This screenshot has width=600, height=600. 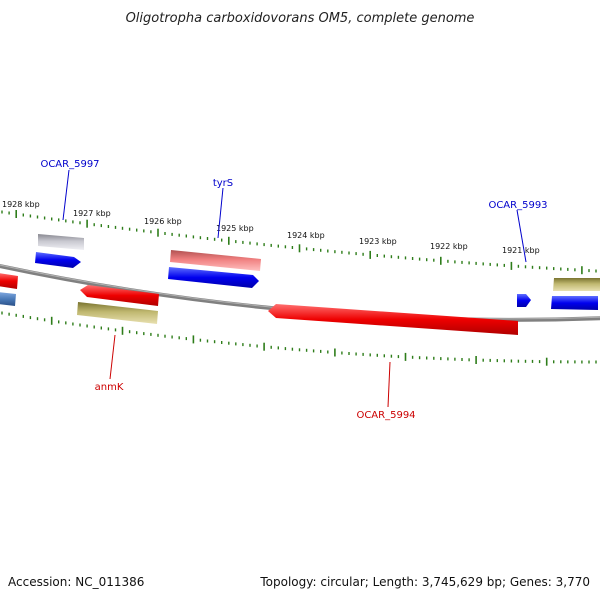 I want to click on tick-label-1924: 1924 kbp, so click(x=306, y=235).